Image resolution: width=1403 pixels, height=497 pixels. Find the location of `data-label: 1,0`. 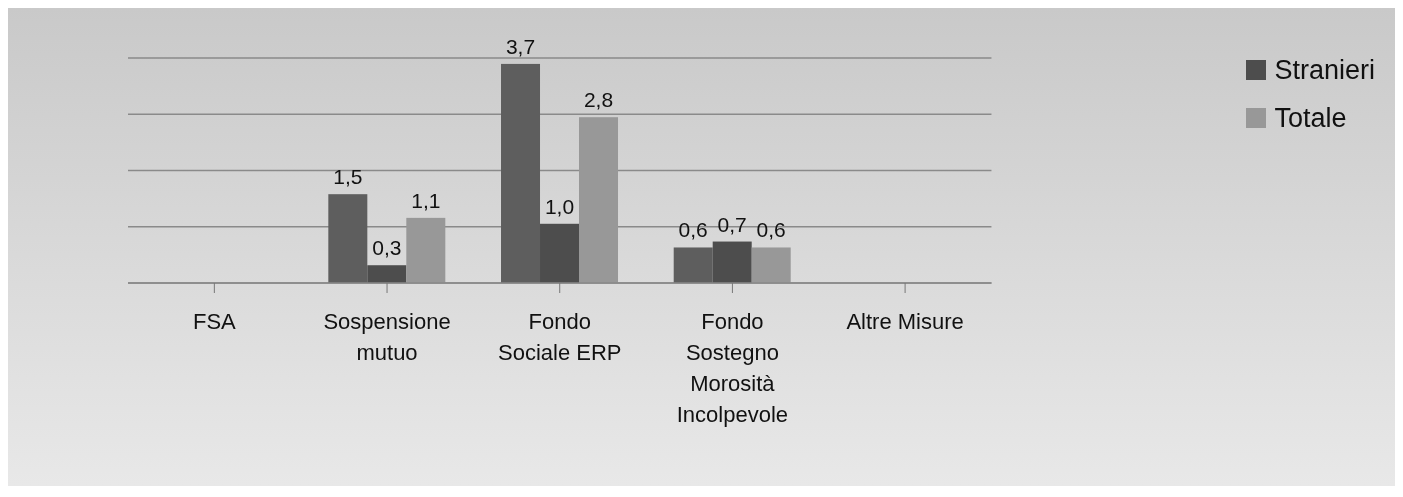

data-label: 1,0 is located at coordinates (559, 206).